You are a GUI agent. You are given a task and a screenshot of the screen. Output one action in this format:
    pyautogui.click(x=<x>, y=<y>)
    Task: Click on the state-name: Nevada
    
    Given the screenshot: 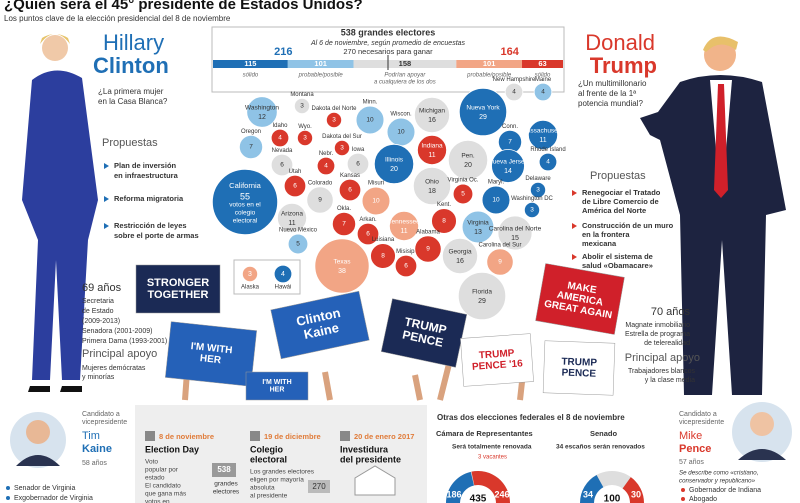 What is the action you would take?
    pyautogui.click(x=282, y=151)
    